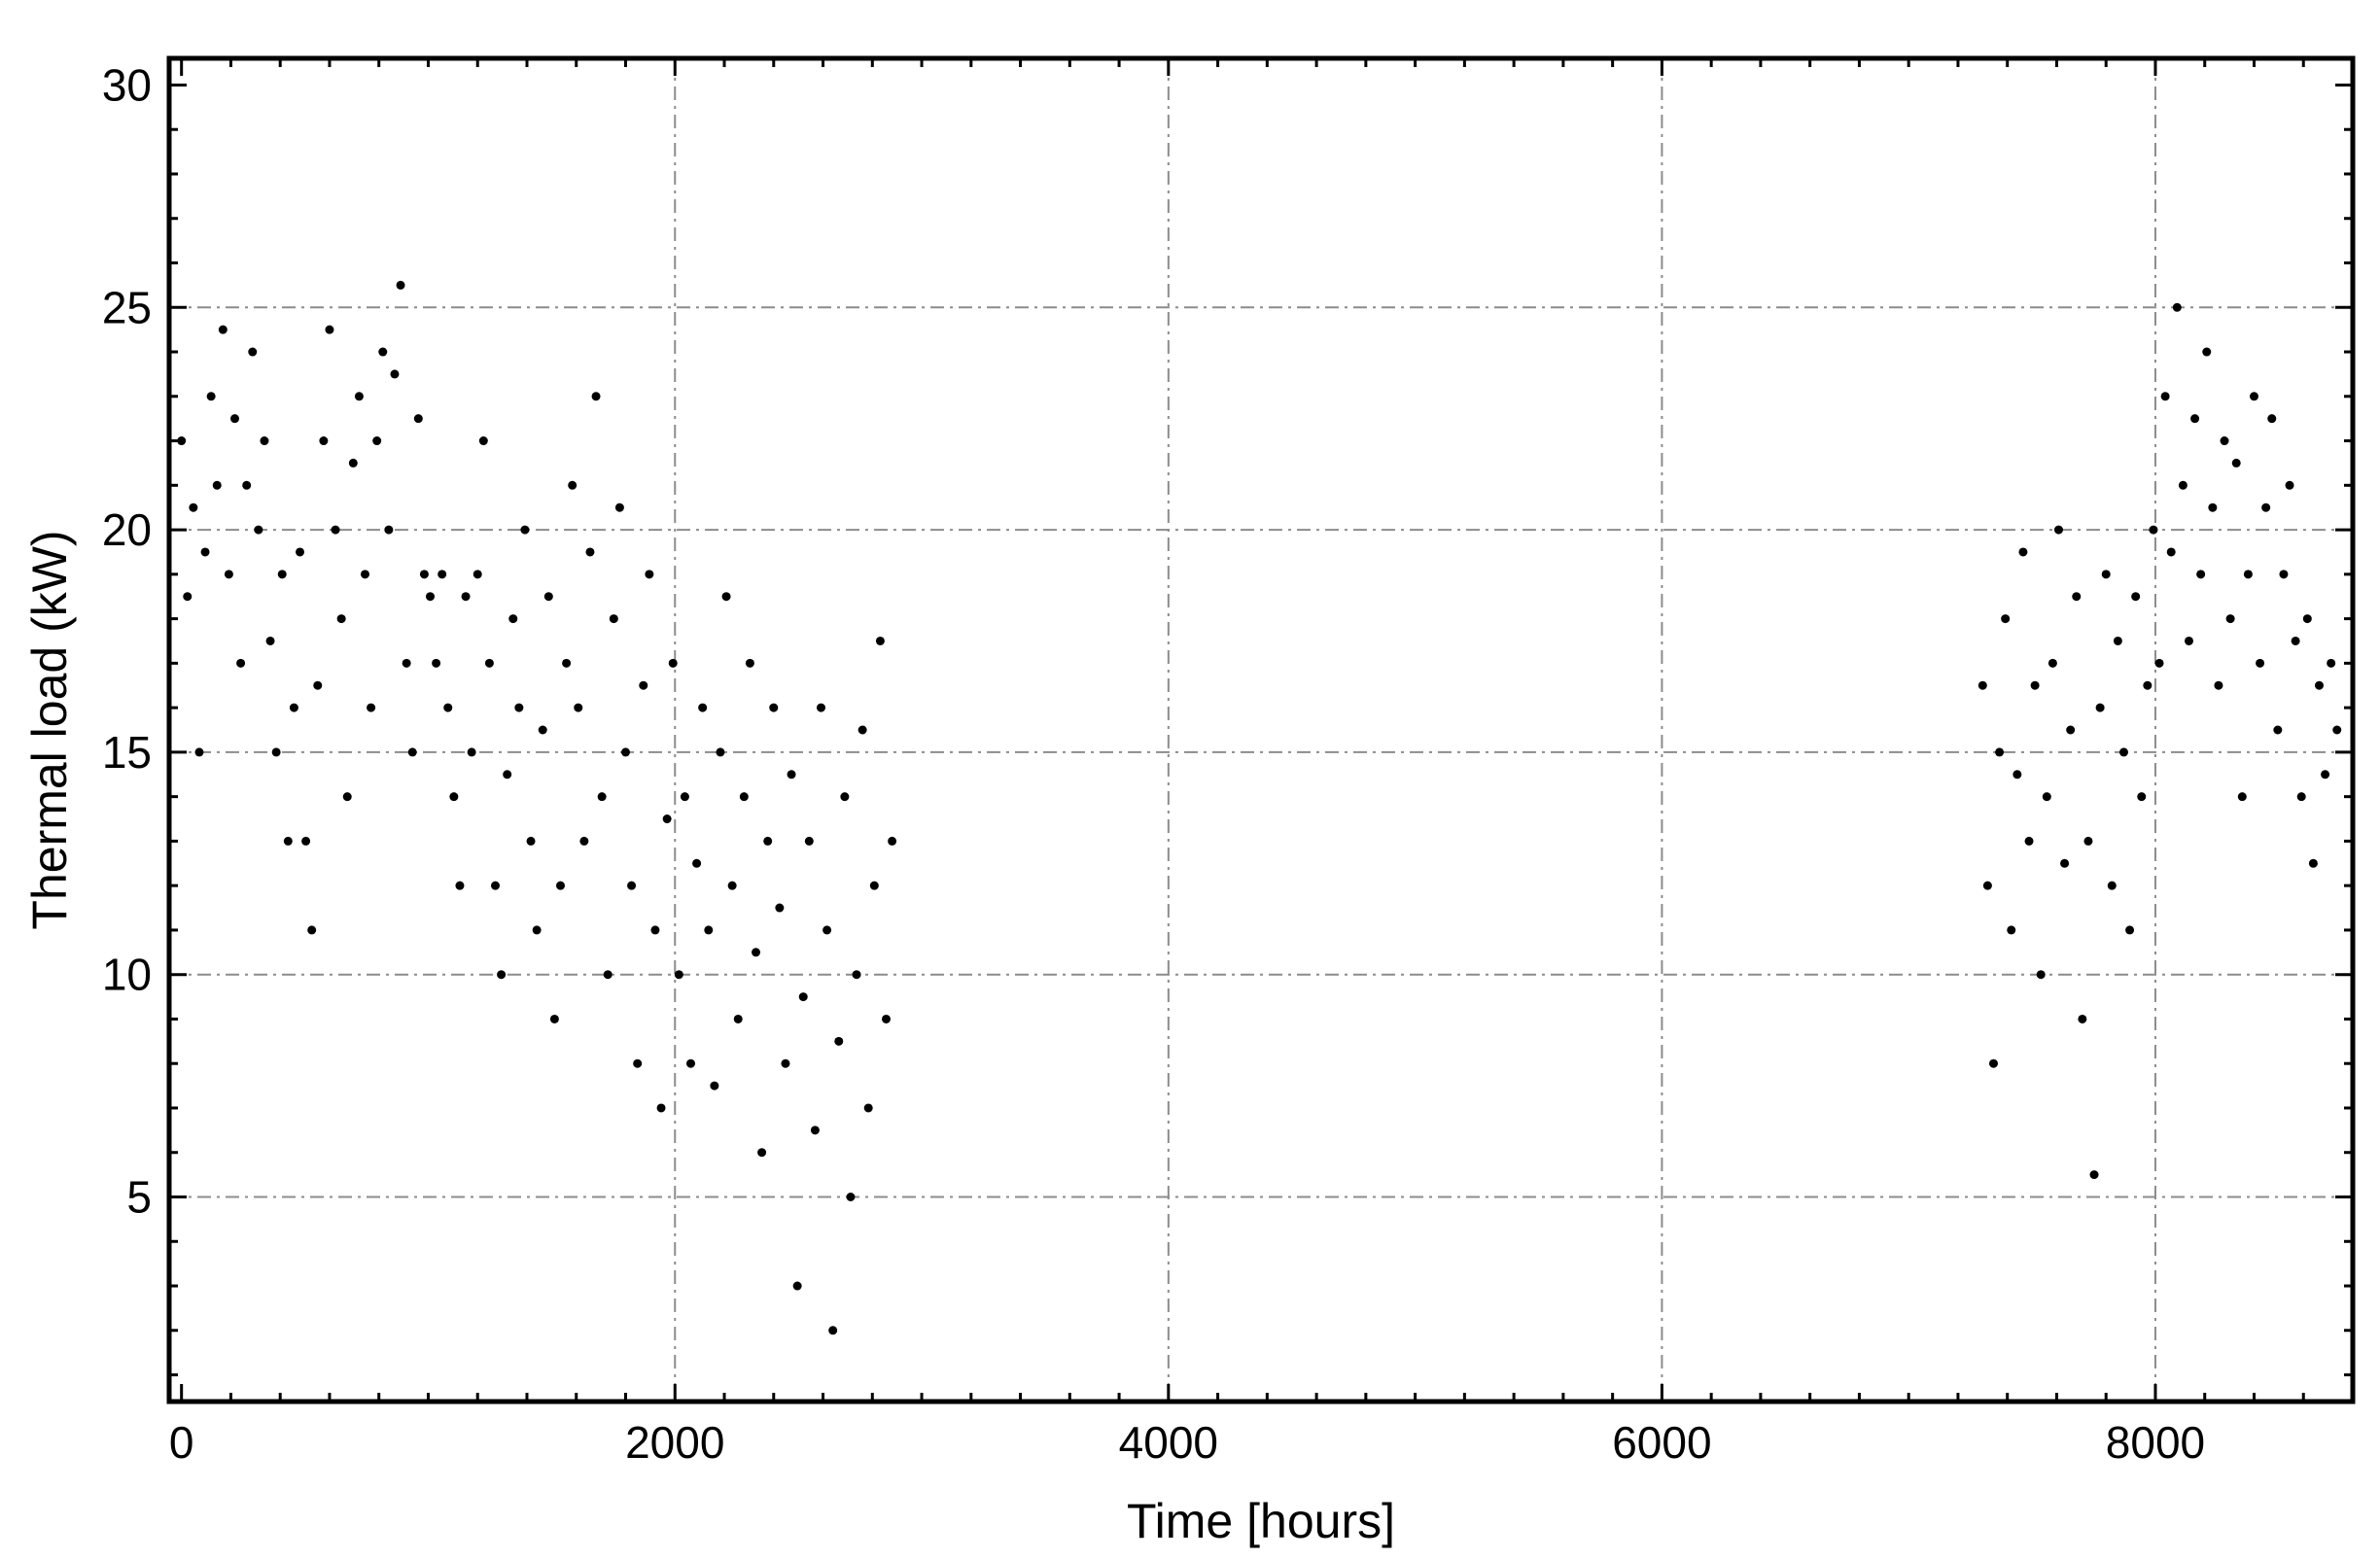  Describe the element at coordinates (127, 975) in the screenshot. I see `y-tick-label: 10` at that location.